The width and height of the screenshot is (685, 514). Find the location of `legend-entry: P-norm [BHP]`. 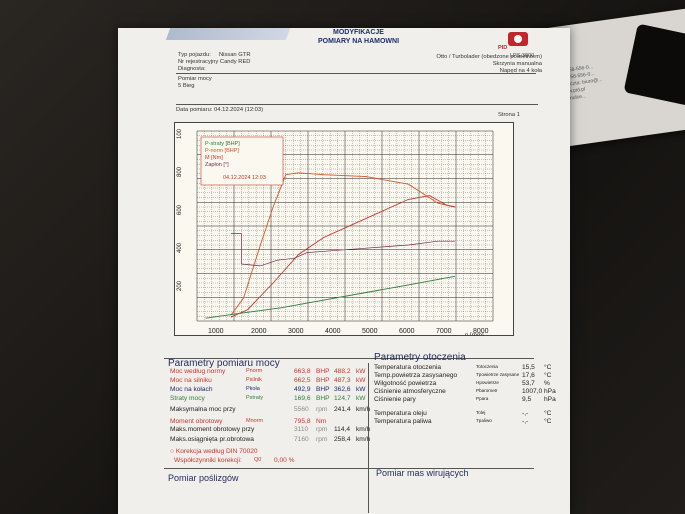

legend-entry: P-norm [BHP] is located at coordinates (222, 151).